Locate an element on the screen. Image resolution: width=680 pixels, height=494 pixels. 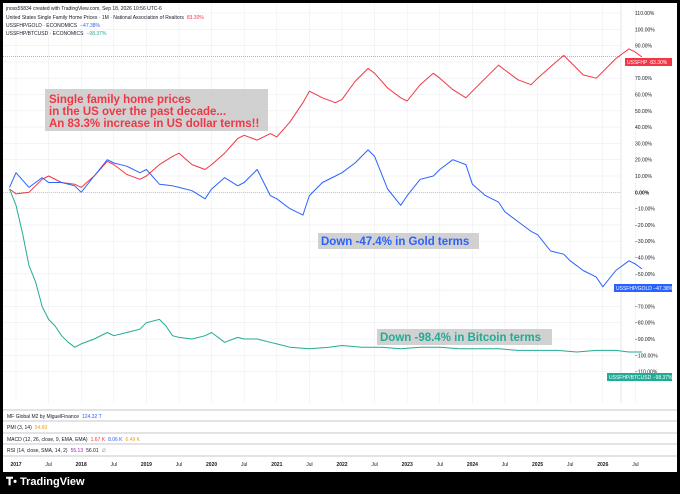
indicator-label: MACD (12, 26, close, 9, EMA, EMA) is located at coordinates (47, 440).